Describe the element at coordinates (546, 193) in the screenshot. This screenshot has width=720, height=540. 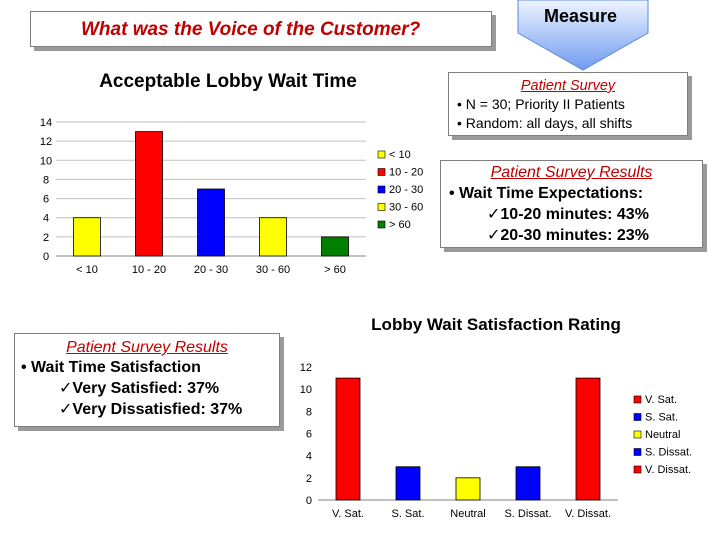
I see `wait-results-line: • Wait Time Expectations:` at that location.